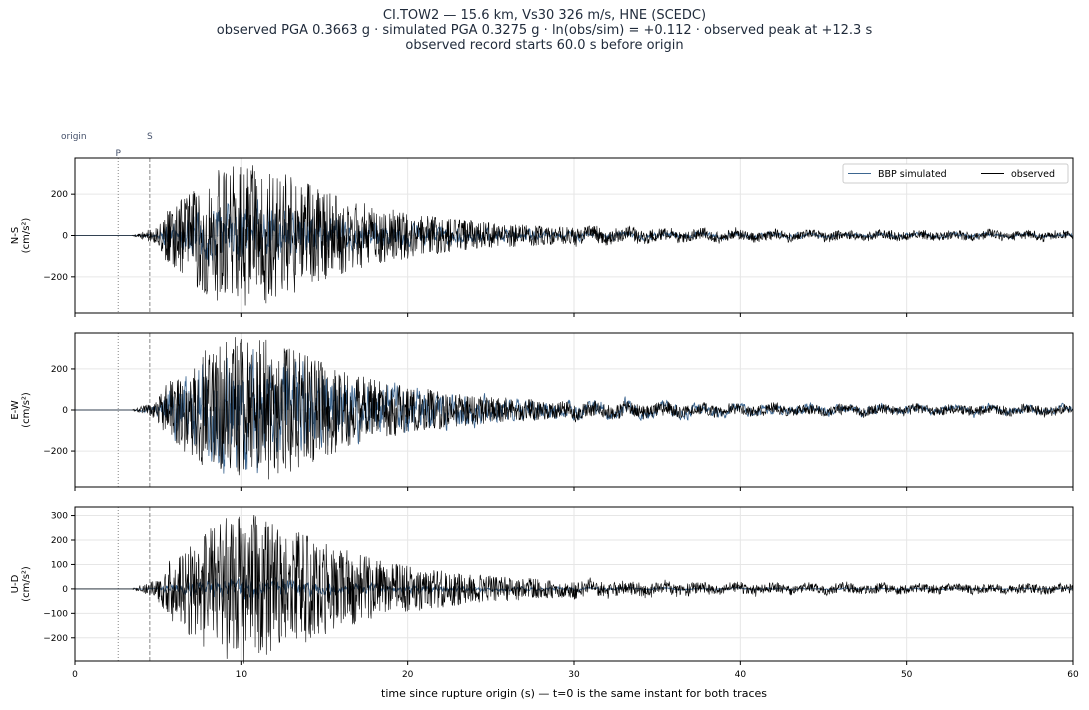 This screenshot has height=710, width=1089. What do you see at coordinates (912, 174) in the screenshot?
I see `legend-label-simulated: BBP simulated` at bounding box center [912, 174].